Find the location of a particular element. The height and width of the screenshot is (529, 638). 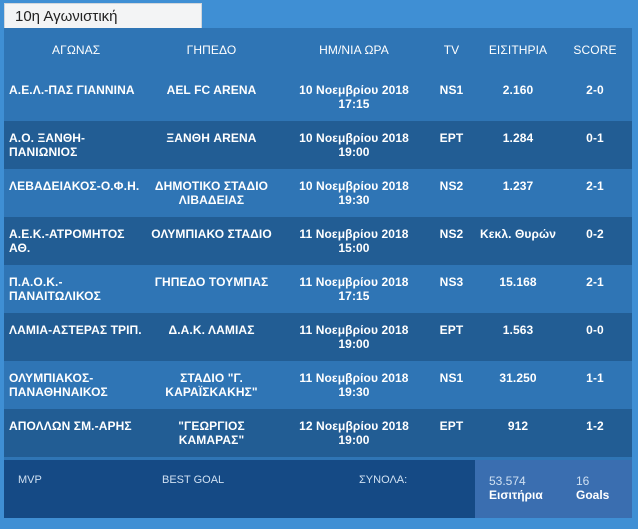

cell-match-line1: Α.Ε.Λ.-ΠΑΣ ΓΙΑΝΝΙΝΑ is located at coordinates (72, 90).